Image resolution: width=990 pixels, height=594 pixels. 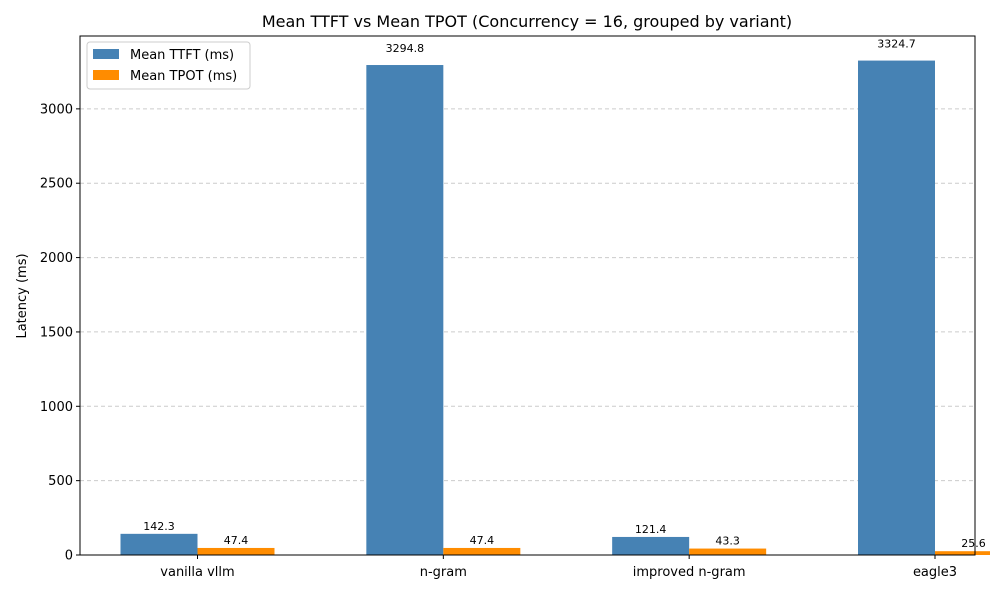 What do you see at coordinates (405, 48) in the screenshot?
I see `data-label: 3294.8` at bounding box center [405, 48].